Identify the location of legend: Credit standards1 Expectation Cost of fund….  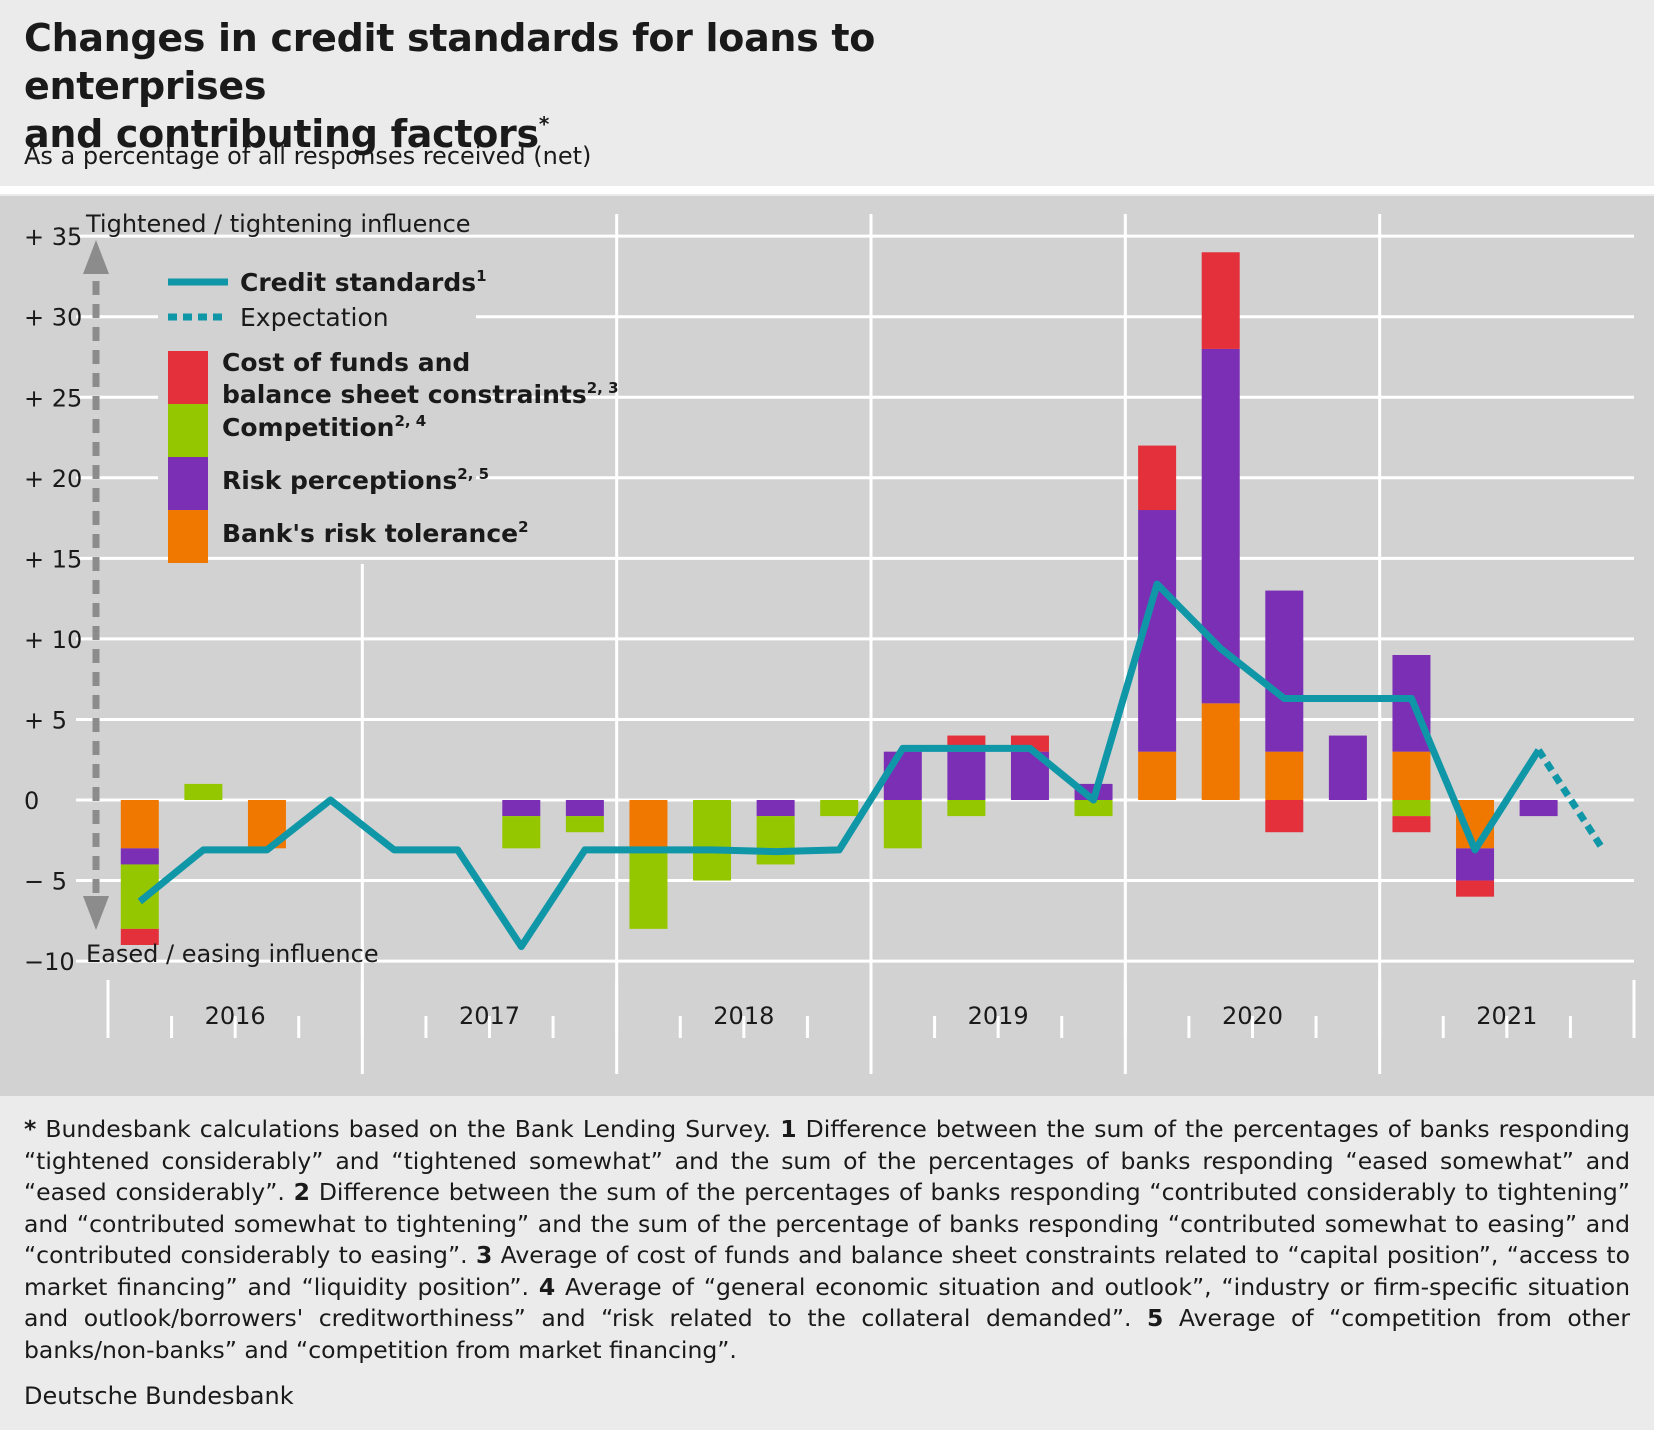
(388, 400).